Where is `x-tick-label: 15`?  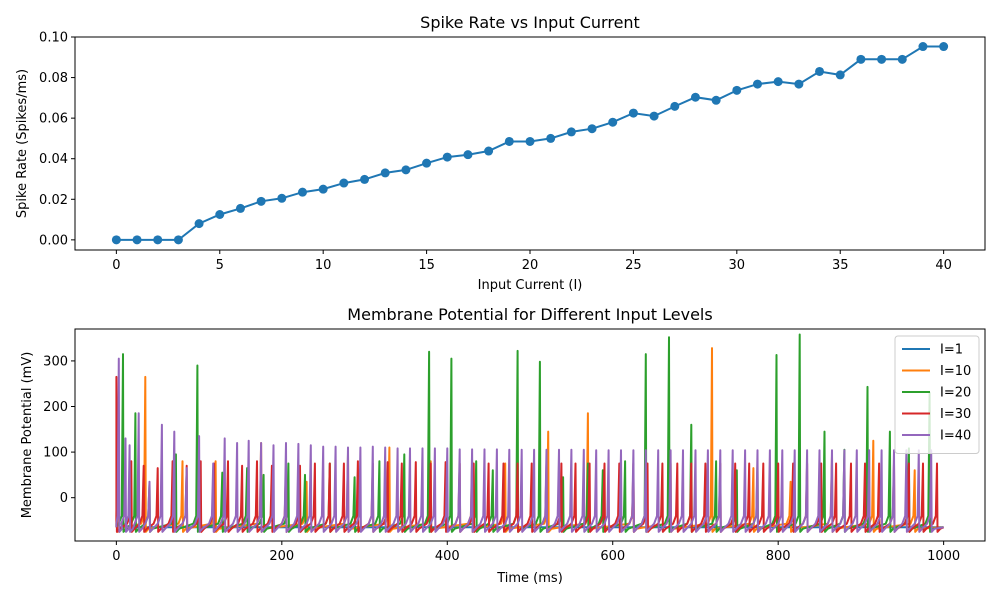
x-tick-label: 15 is located at coordinates (426, 265).